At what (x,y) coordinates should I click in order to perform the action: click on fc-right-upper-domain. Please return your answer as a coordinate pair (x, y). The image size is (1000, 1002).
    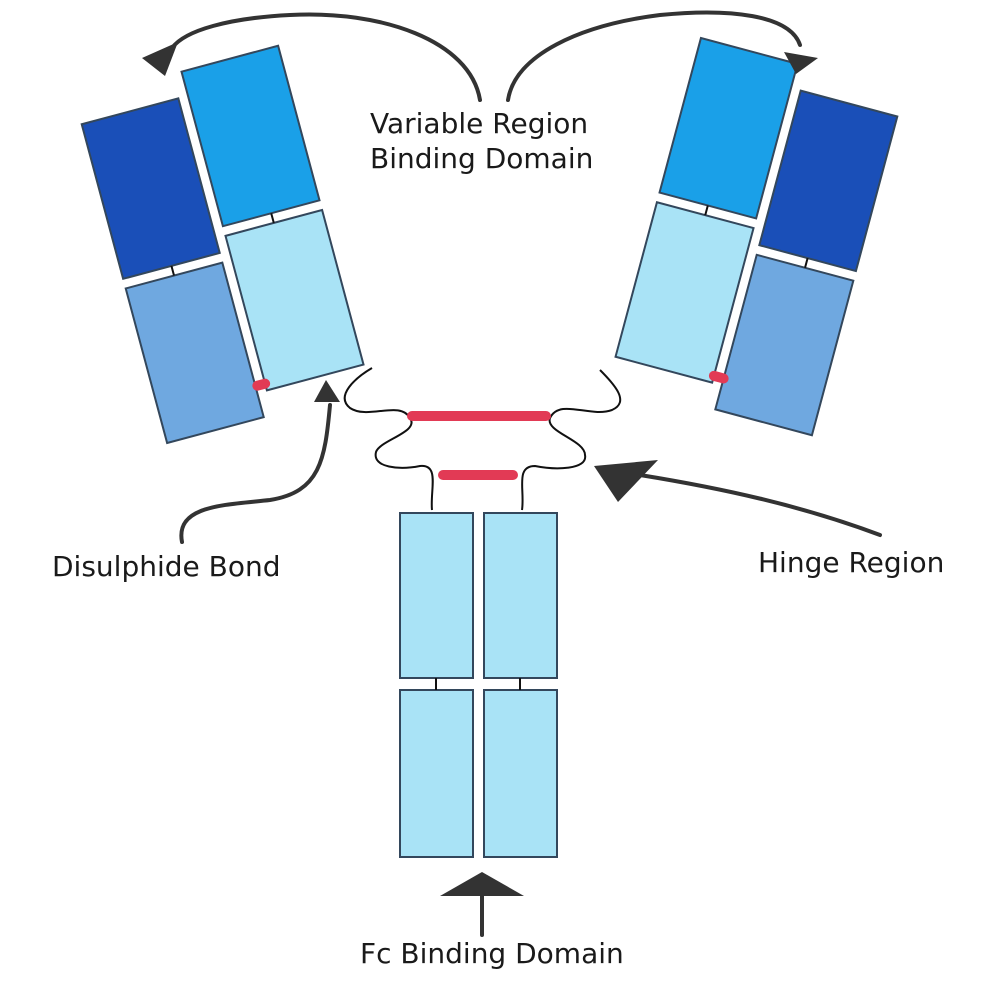
    Looking at the image, I should click on (520, 595).